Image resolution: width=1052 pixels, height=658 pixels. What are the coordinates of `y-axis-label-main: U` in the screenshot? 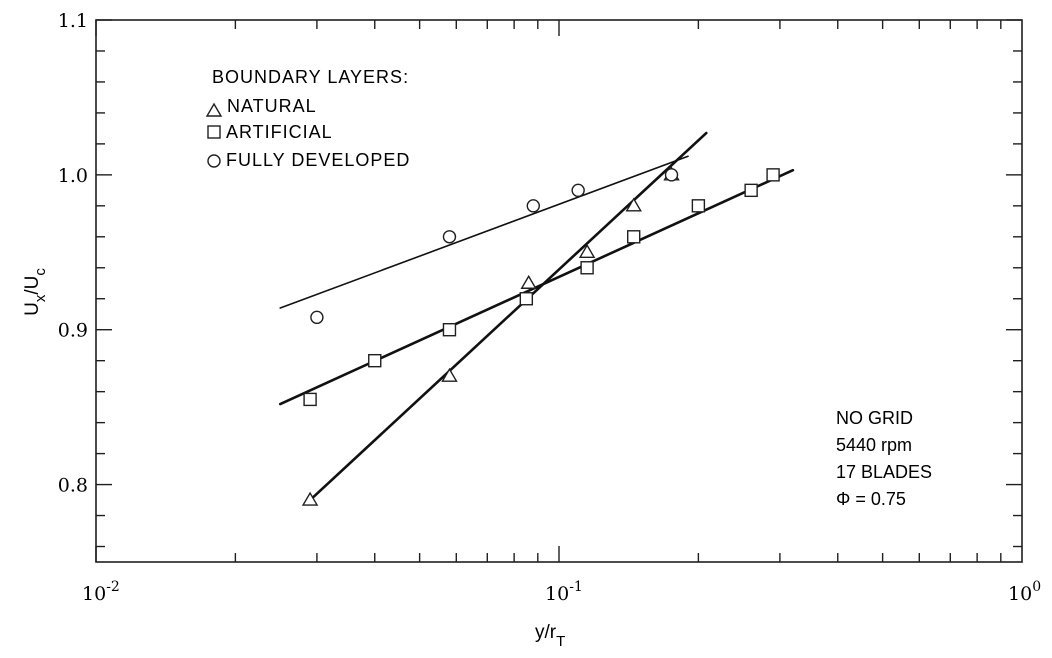 It's located at (32, 309).